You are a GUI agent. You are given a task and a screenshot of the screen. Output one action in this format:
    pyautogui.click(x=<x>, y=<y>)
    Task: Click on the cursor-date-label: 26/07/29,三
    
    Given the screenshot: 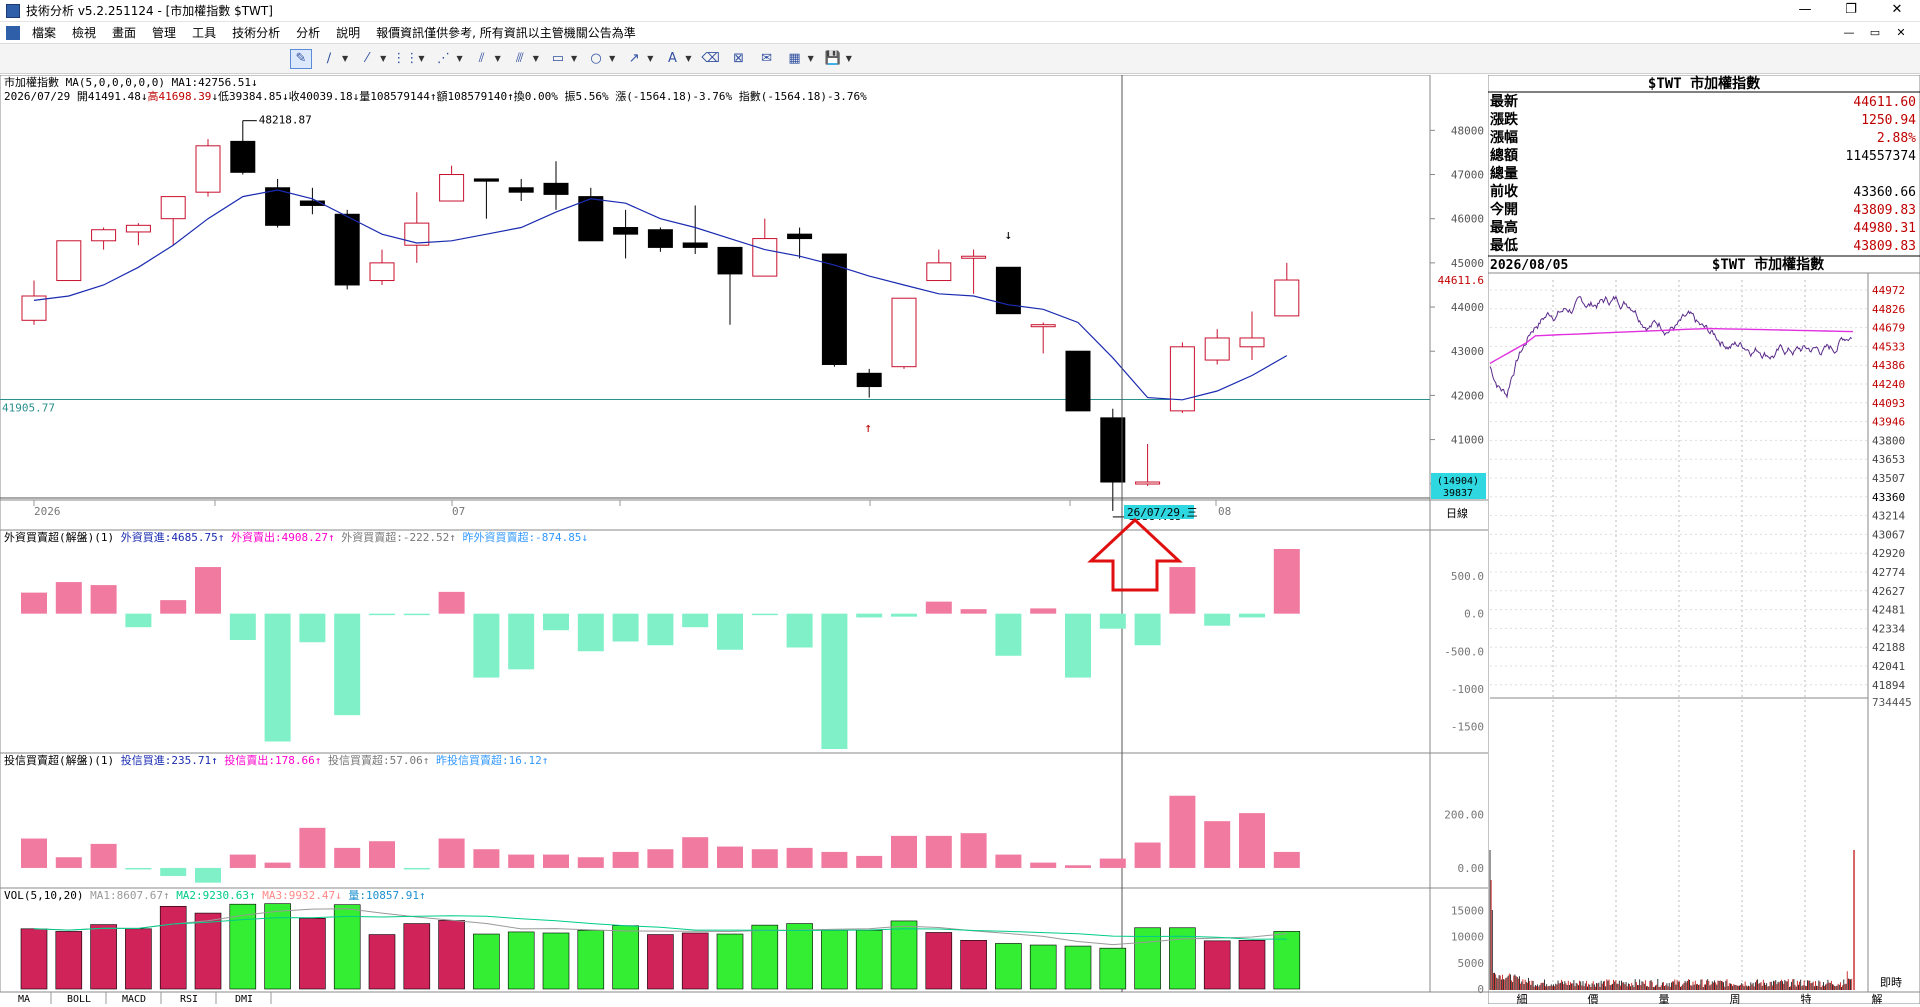 What is the action you would take?
    pyautogui.click(x=1162, y=512)
    